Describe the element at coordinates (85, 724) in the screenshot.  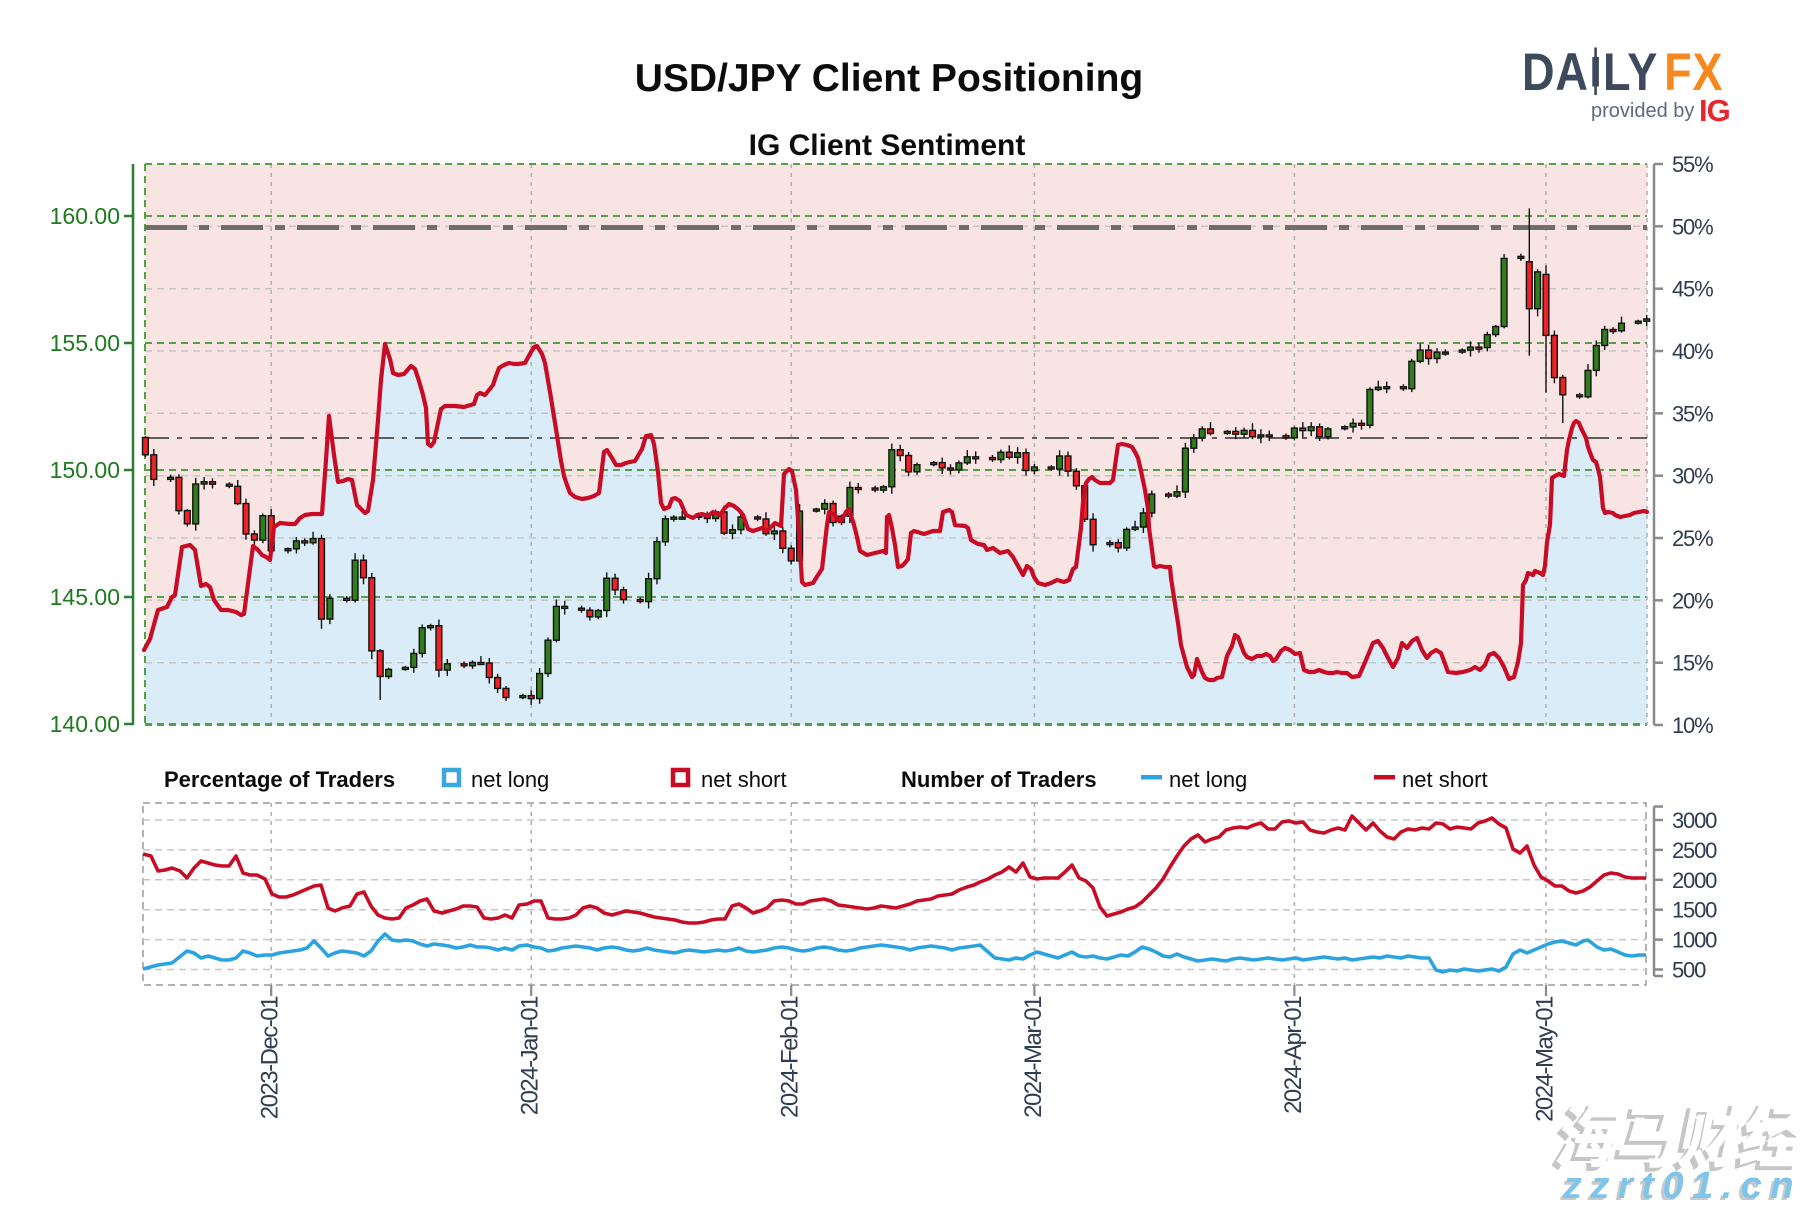
I see `svg-text: 140.00` at that location.